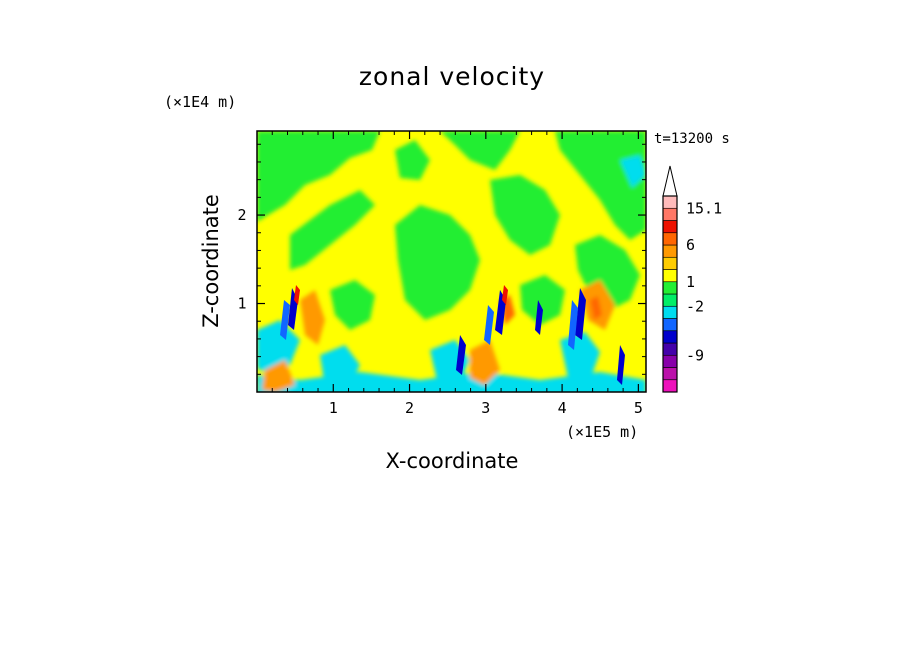 This screenshot has width=904, height=654. I want to click on y-tick-label: 2, so click(241, 215).